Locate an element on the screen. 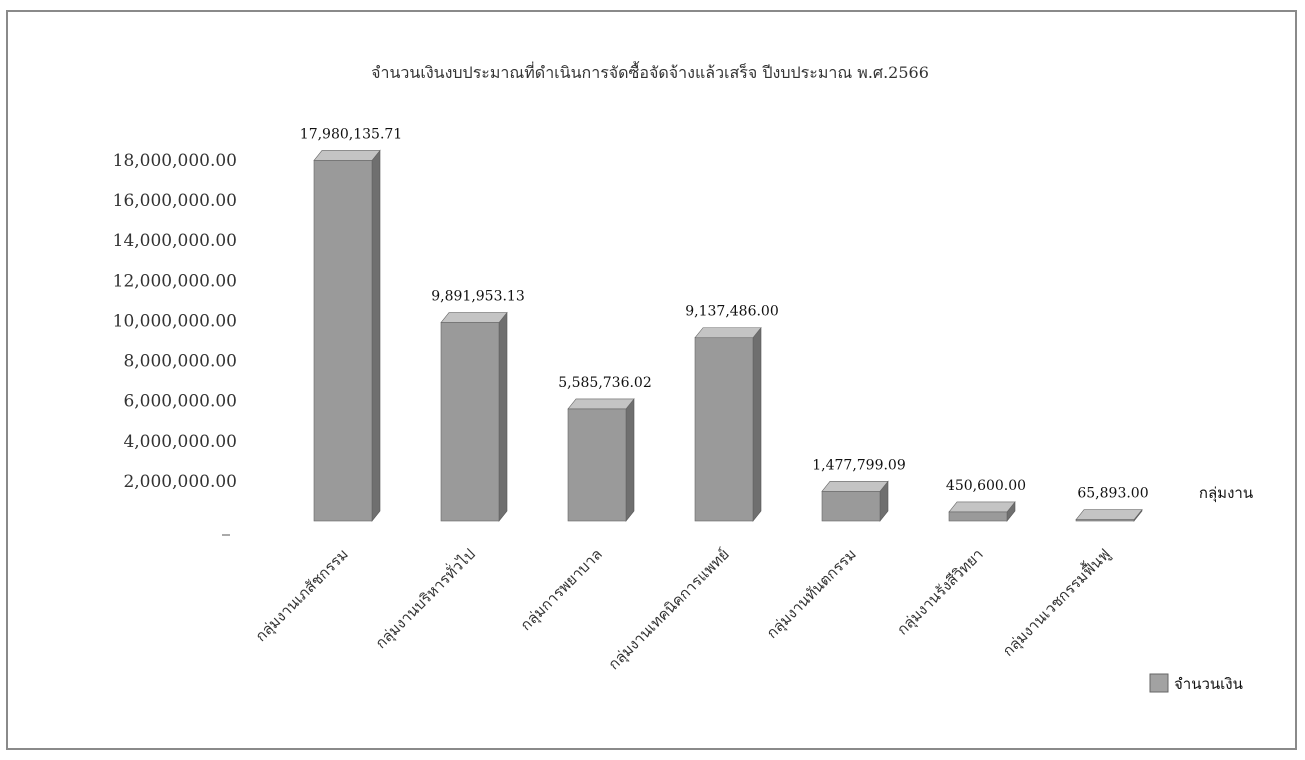 The image size is (1305, 760). data-label: 9,891,953.13 is located at coordinates (478, 297).